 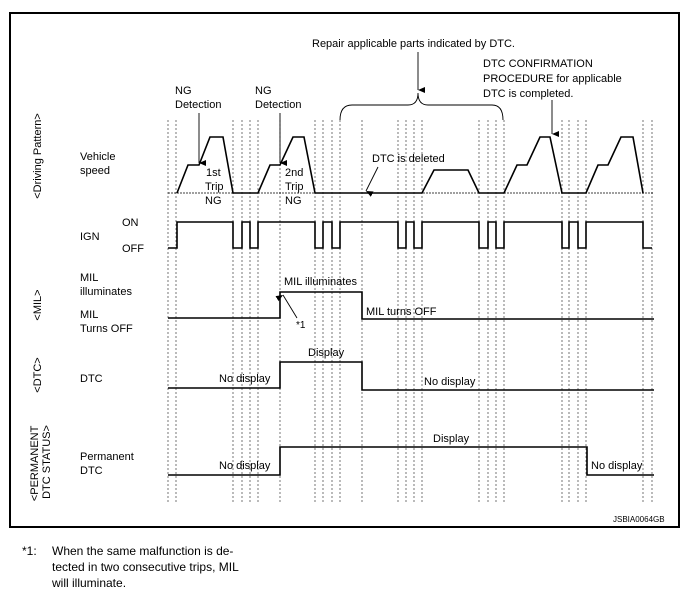 I want to click on label-vehicle-speed: Vehicle speed, so click(x=99, y=164).